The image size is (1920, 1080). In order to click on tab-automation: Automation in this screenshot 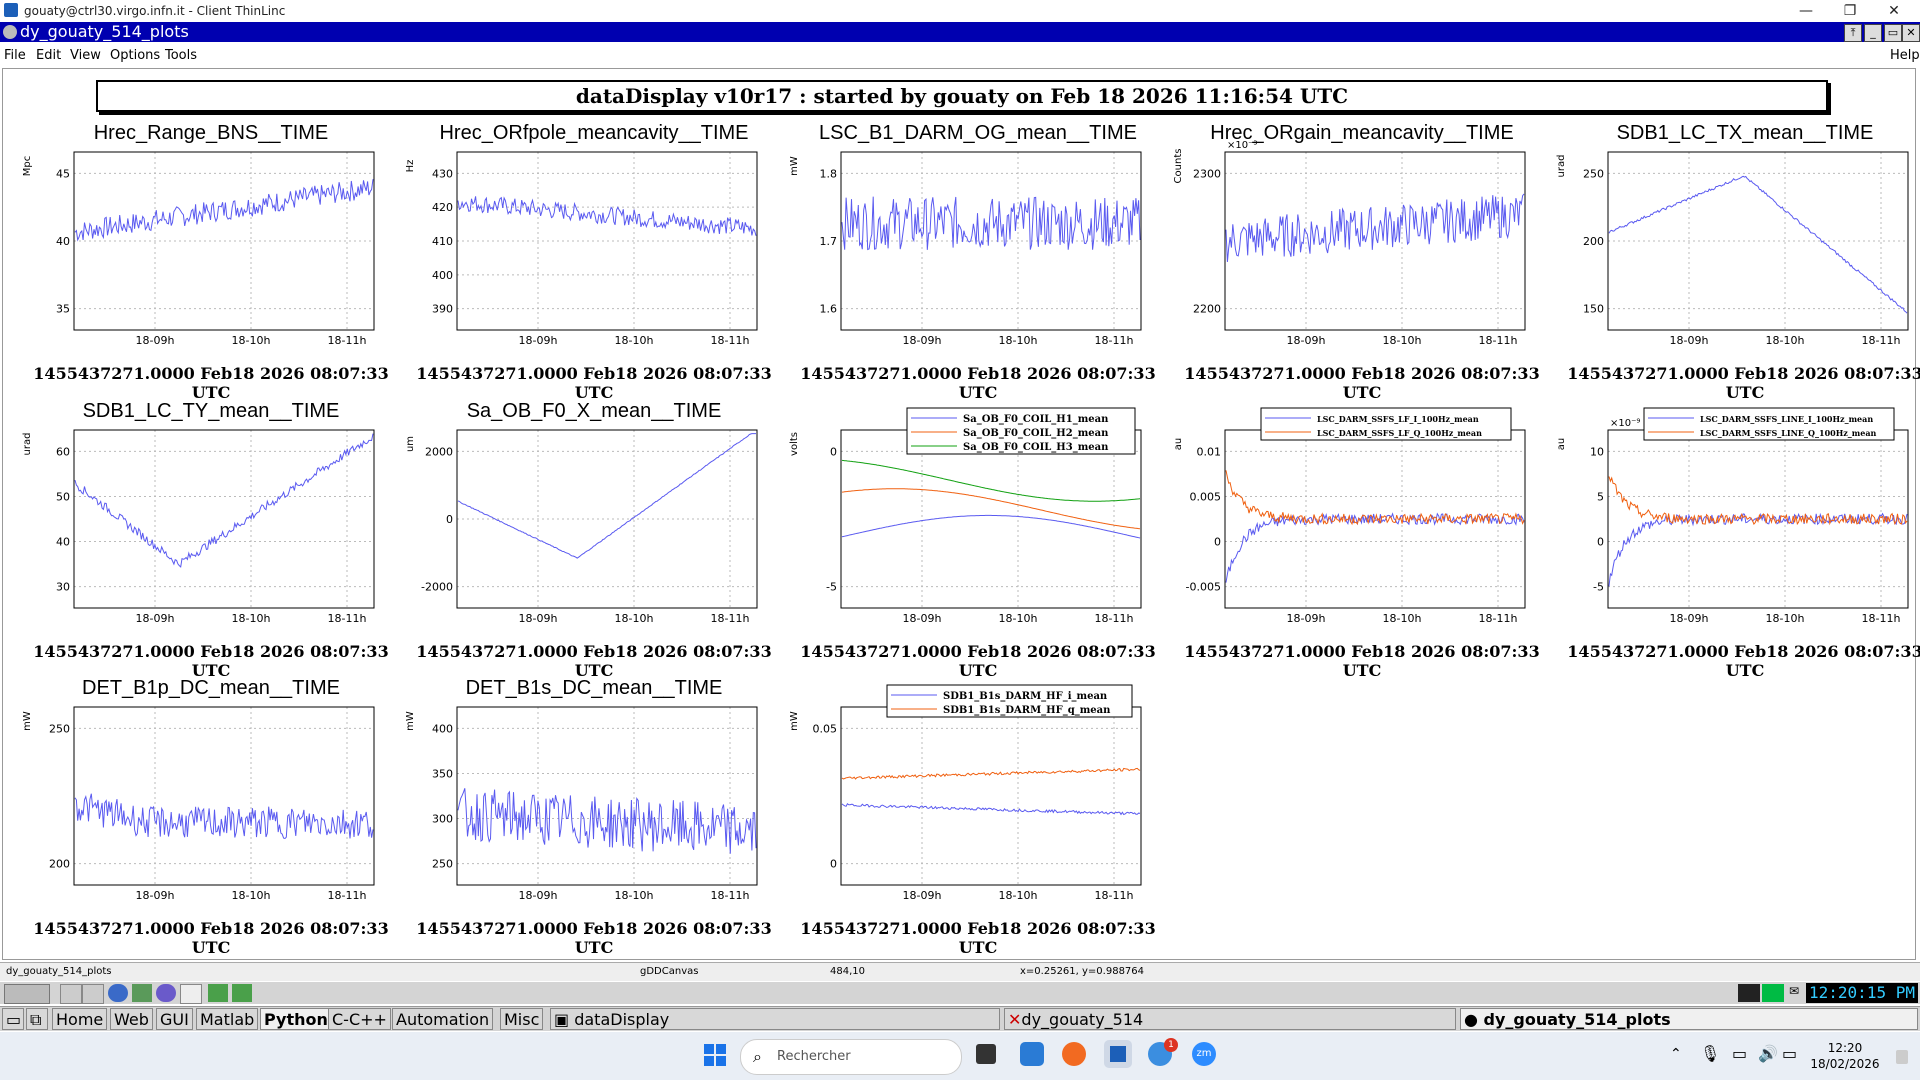, I will do `click(443, 1019)`.